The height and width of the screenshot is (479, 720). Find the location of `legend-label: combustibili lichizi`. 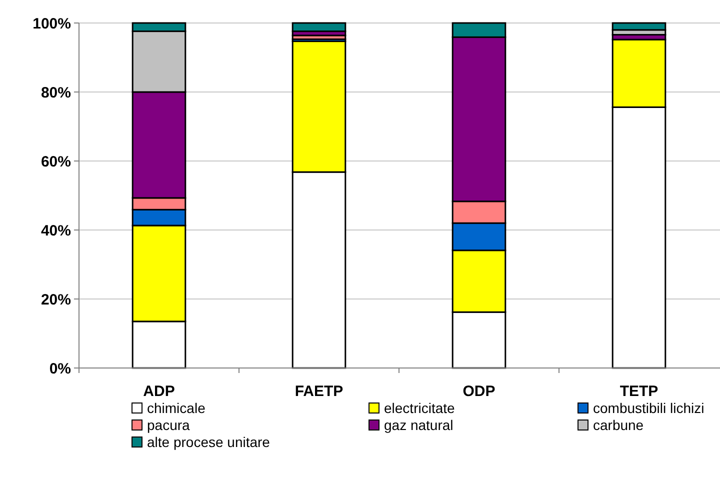

legend-label: combustibili lichizi is located at coordinates (648, 408).